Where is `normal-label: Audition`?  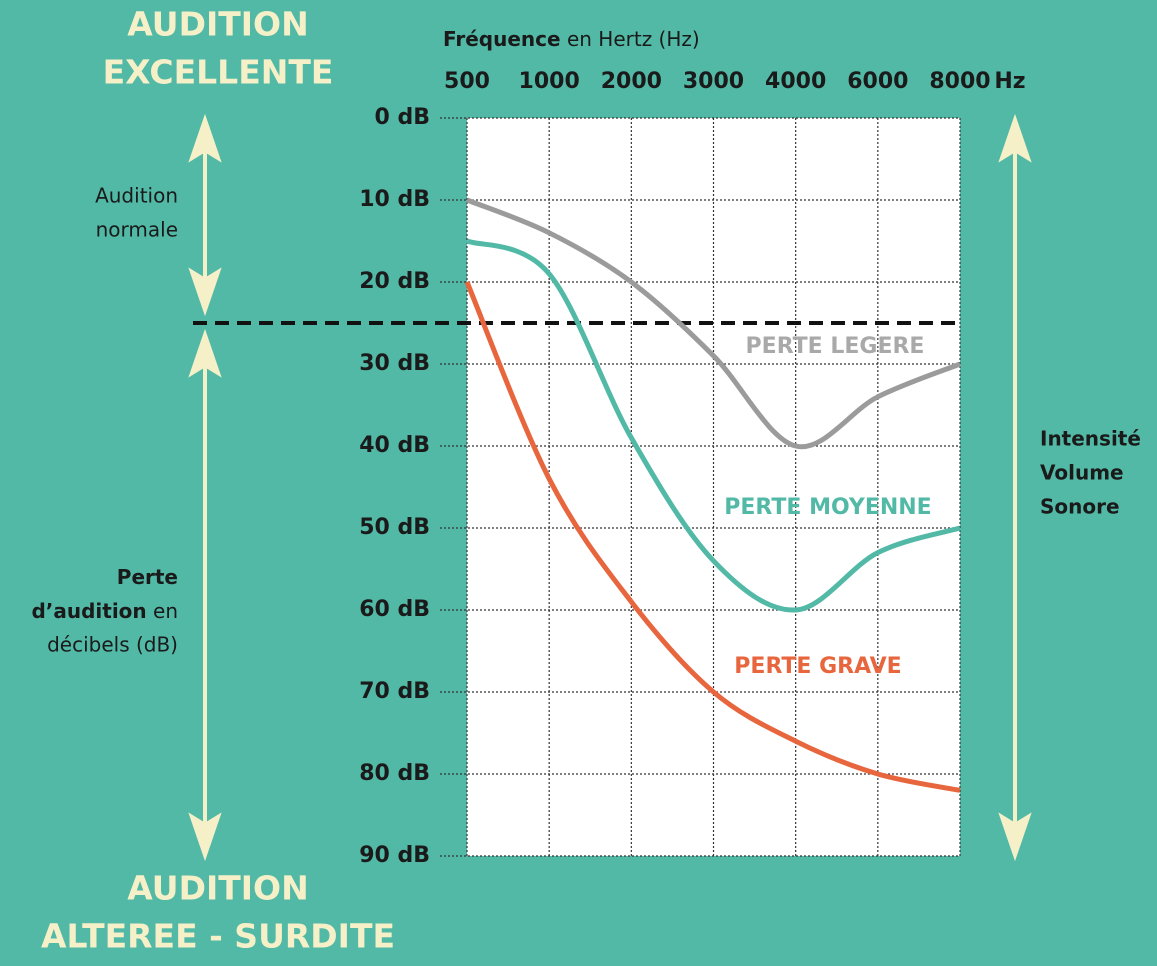 normal-label: Audition is located at coordinates (136, 196).